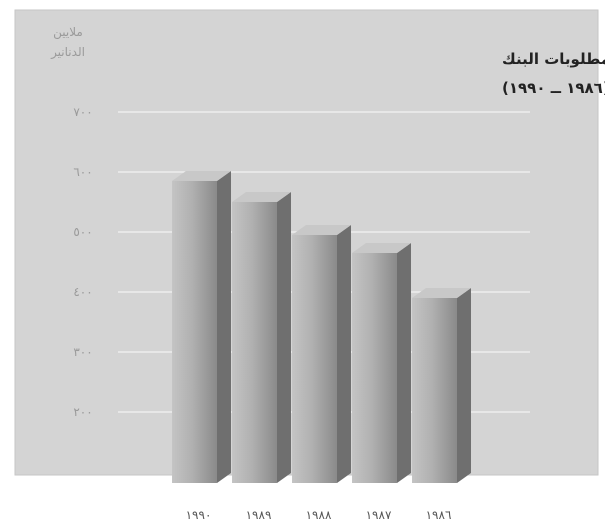 The height and width of the screenshot is (530, 605). I want to click on x-tick-label: ١٩٩٠, so click(199, 515).